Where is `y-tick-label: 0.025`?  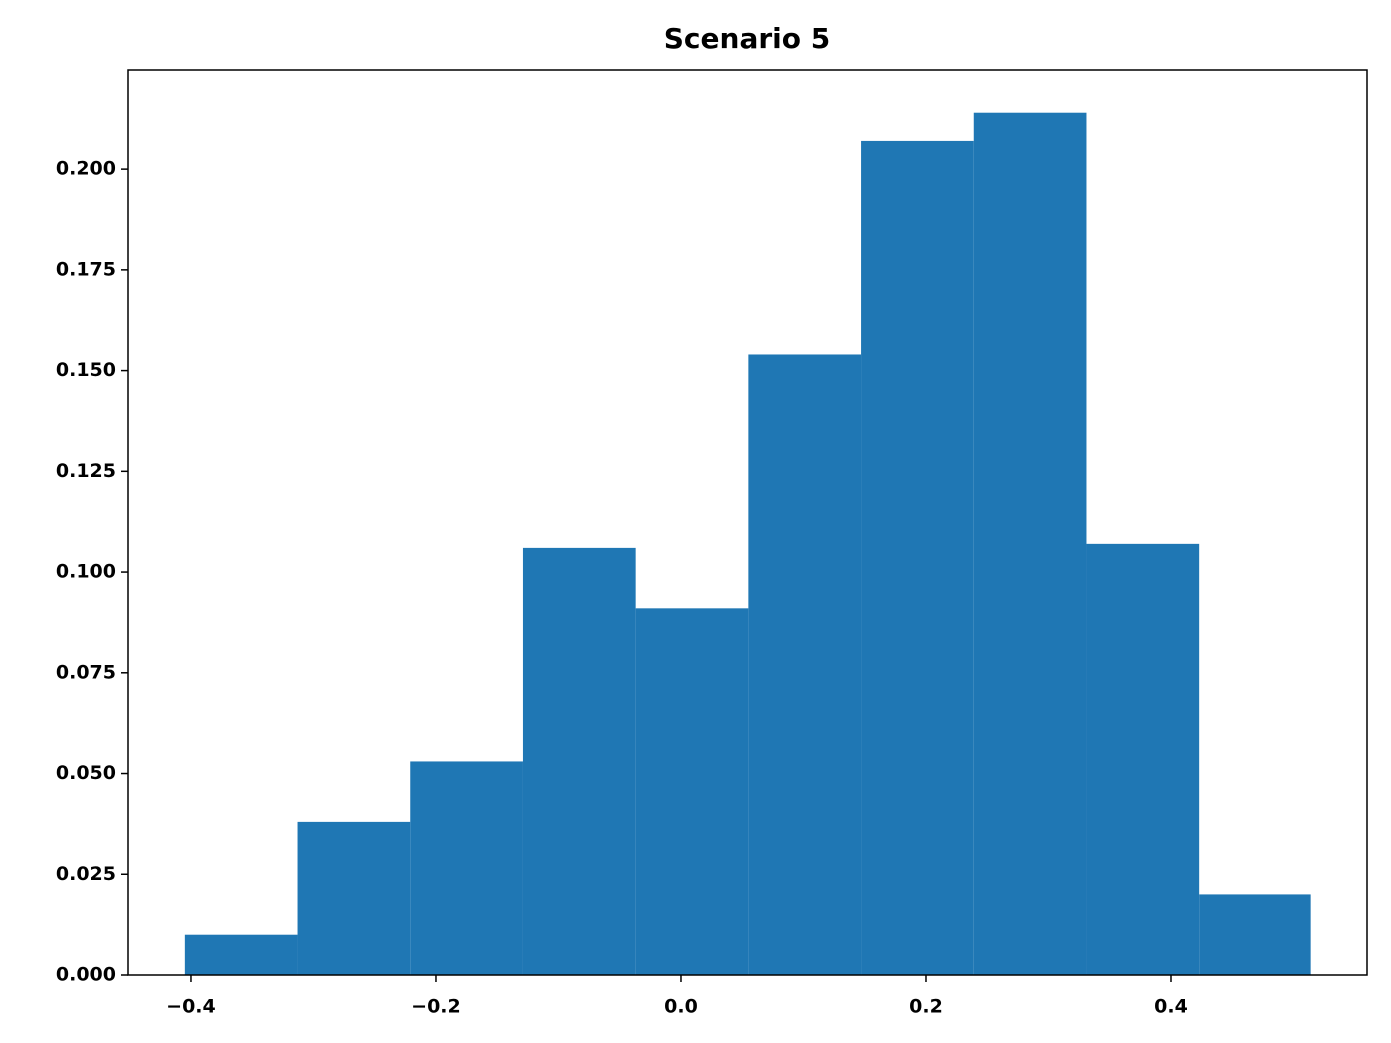 y-tick-label: 0.025 is located at coordinates (86, 874).